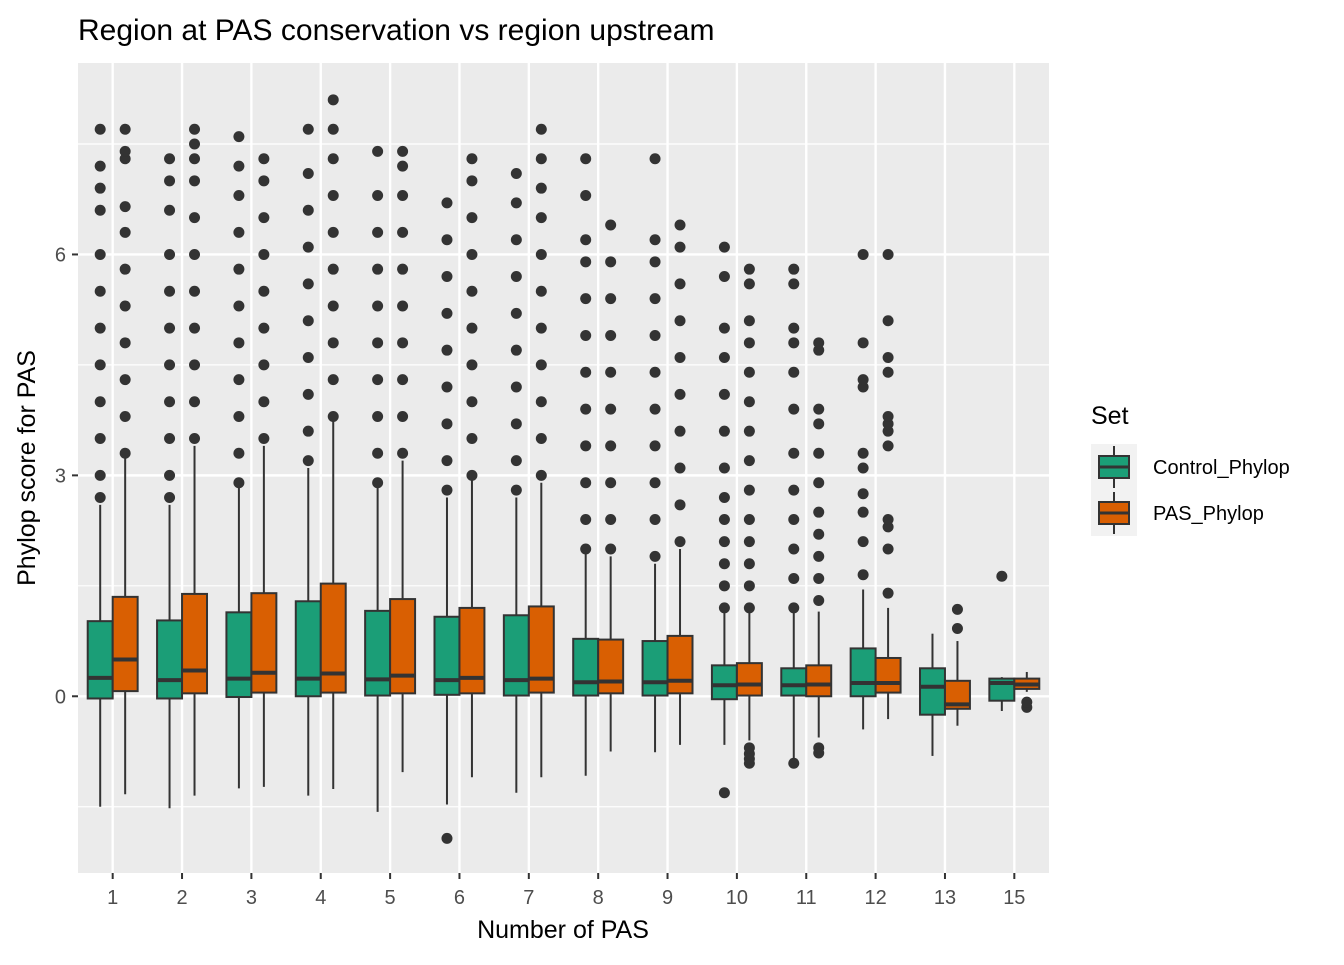 Image resolution: width=1344 pixels, height=965 pixels. Describe the element at coordinates (1014, 898) in the screenshot. I see `x-tick-label: 15` at that location.